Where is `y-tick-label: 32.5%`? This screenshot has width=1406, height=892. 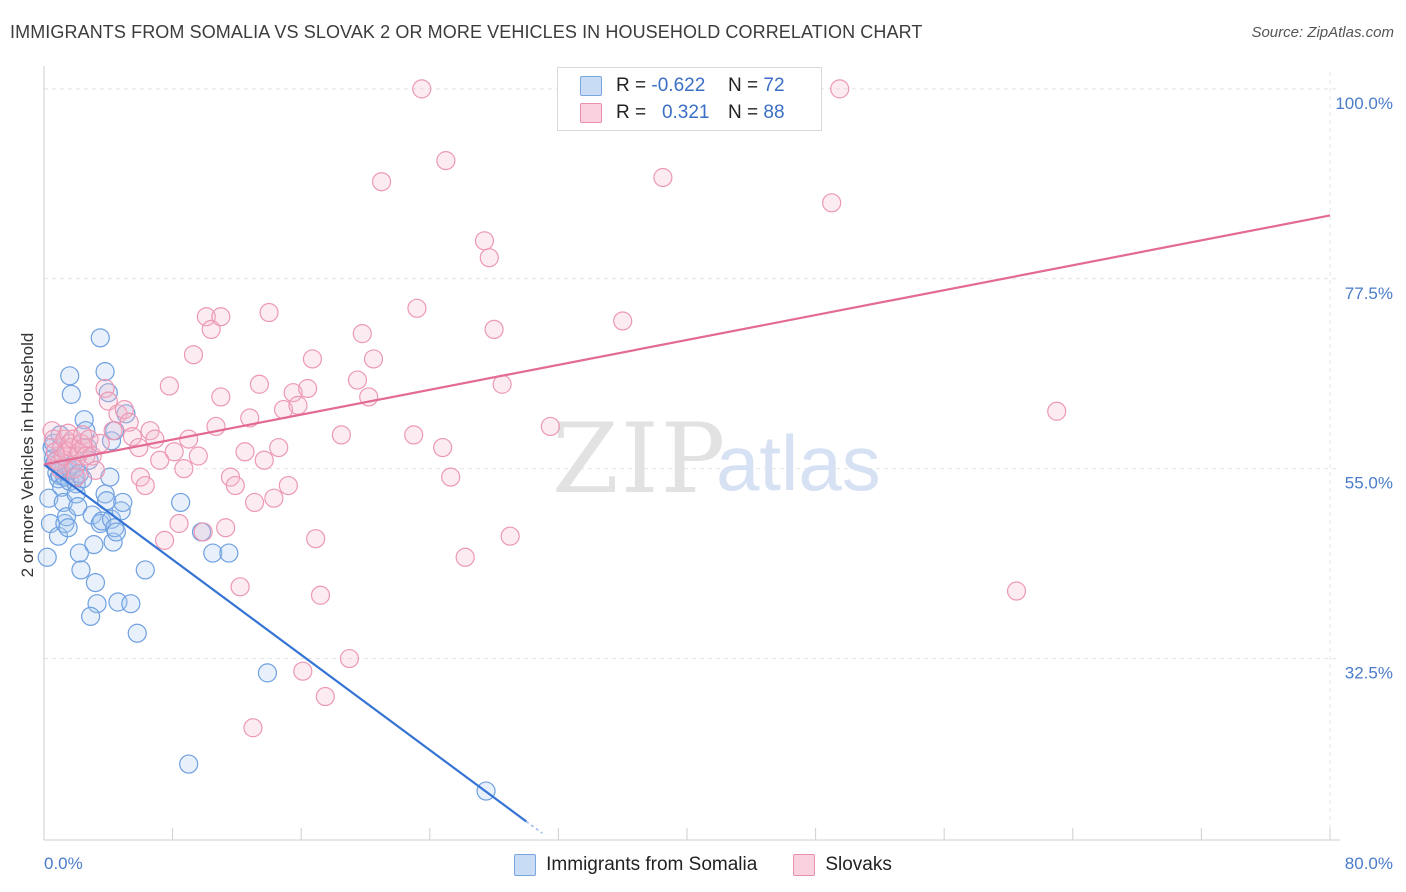 y-tick-label: 32.5% is located at coordinates (1369, 673).